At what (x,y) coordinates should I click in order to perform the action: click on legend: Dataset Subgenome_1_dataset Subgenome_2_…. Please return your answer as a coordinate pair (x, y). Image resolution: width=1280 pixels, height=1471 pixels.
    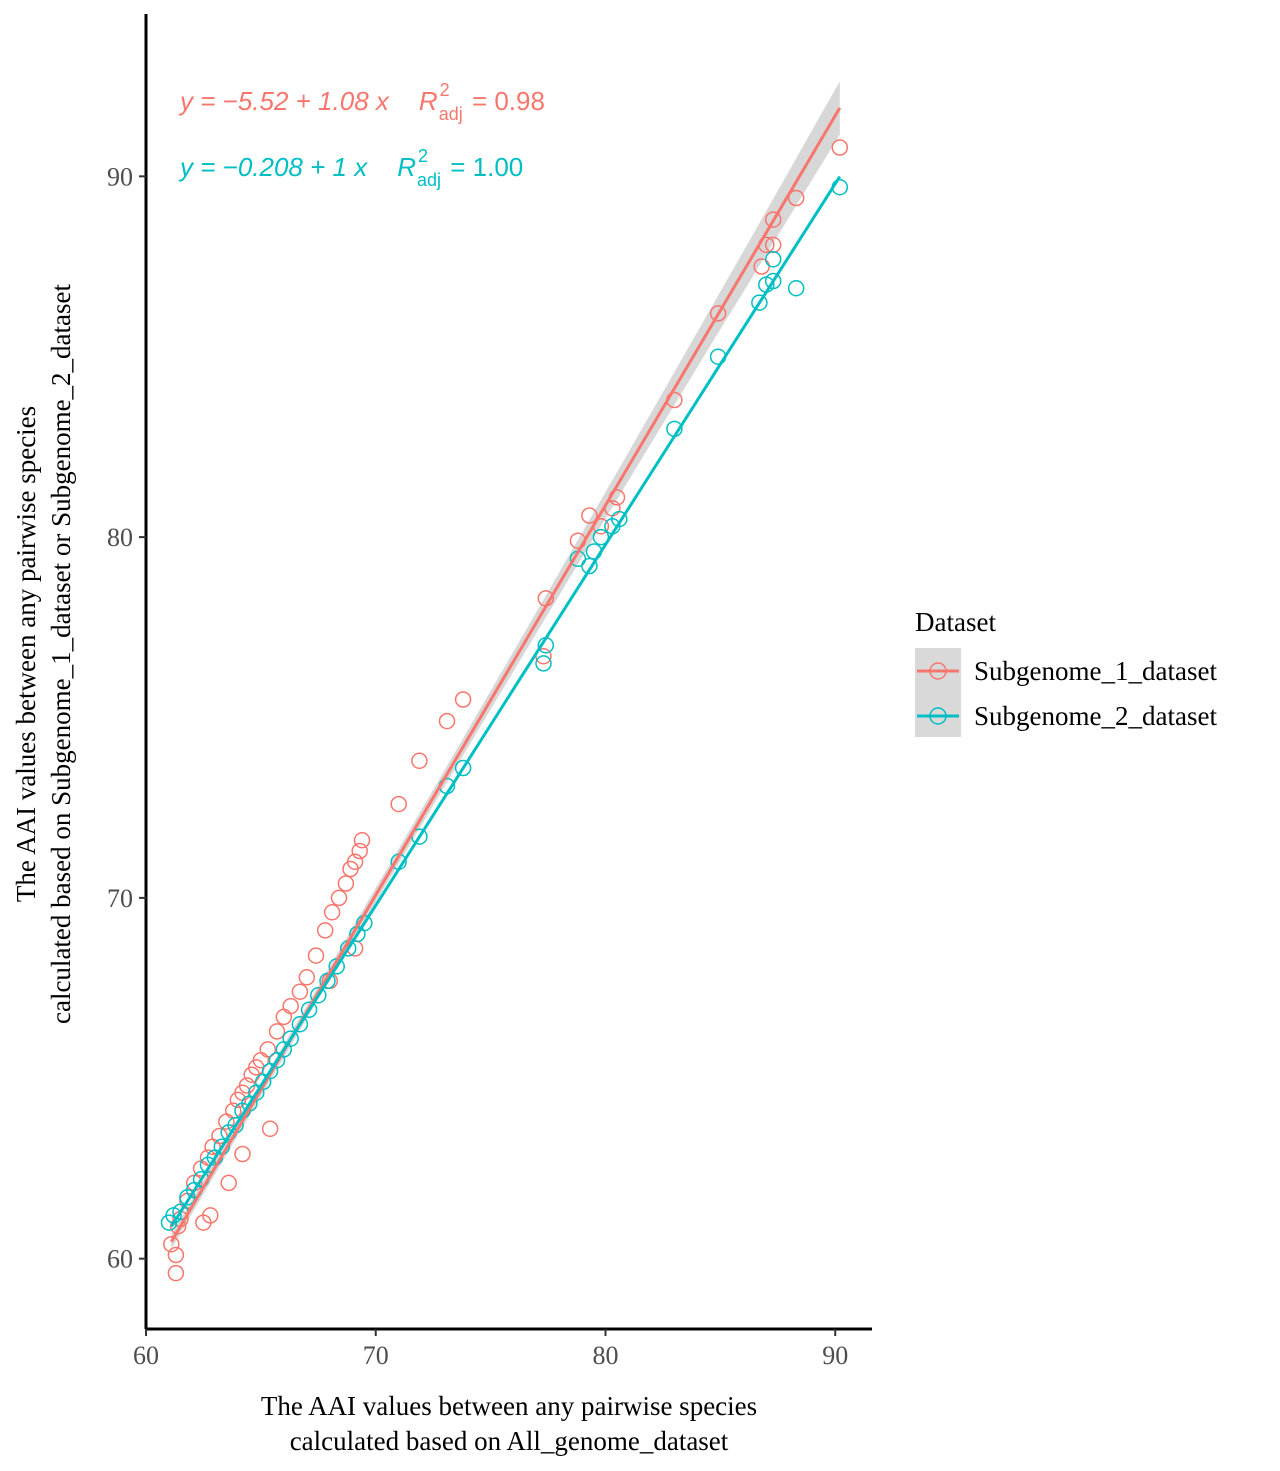
    Looking at the image, I should click on (1066, 672).